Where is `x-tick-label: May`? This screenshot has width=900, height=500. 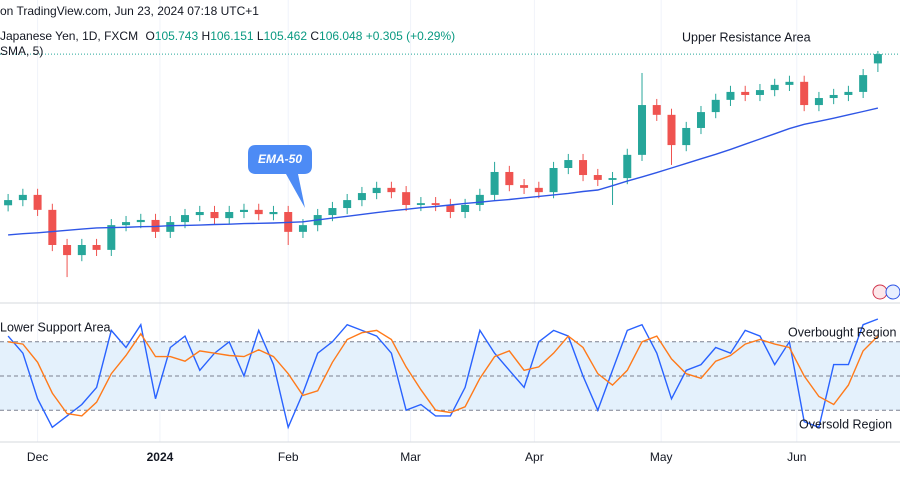
x-tick-label: May is located at coordinates (661, 457).